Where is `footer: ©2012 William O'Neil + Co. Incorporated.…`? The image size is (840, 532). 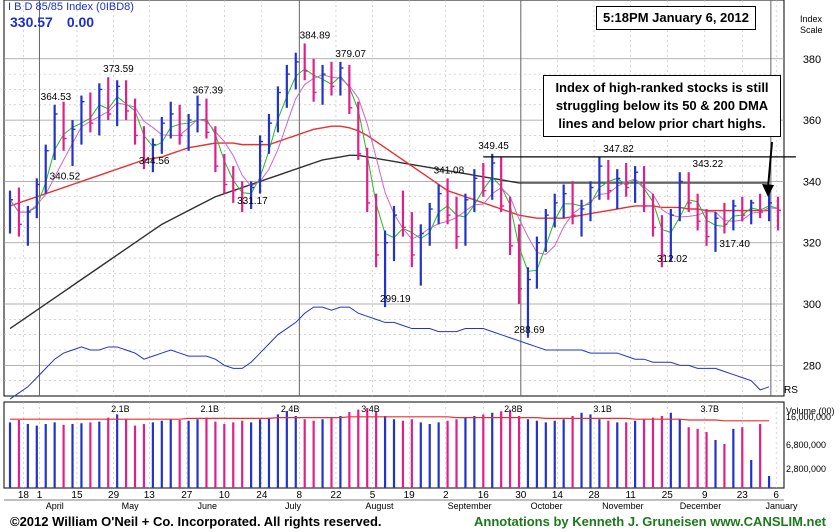 footer: ©2012 William O'Neil + Co. Incorporated.… is located at coordinates (420, 521).